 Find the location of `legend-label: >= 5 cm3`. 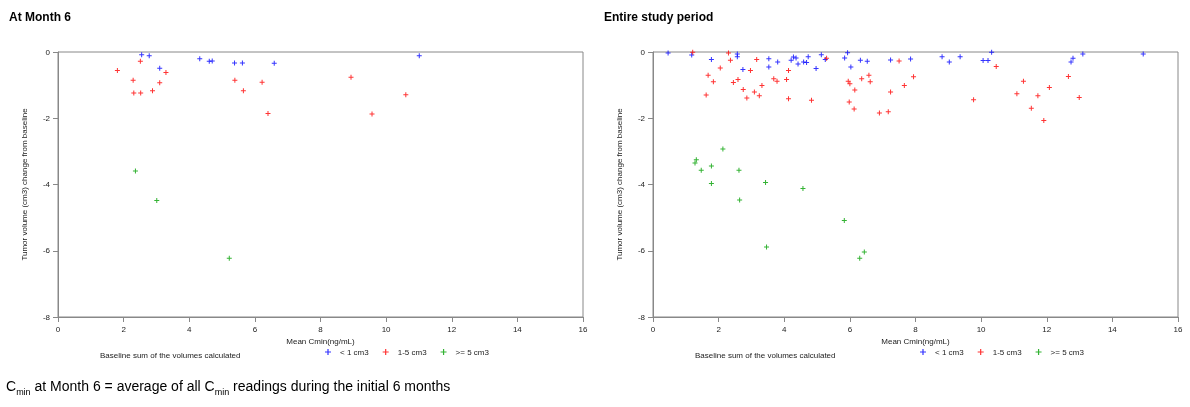

legend-label: >= 5 cm3 is located at coordinates (1067, 352).